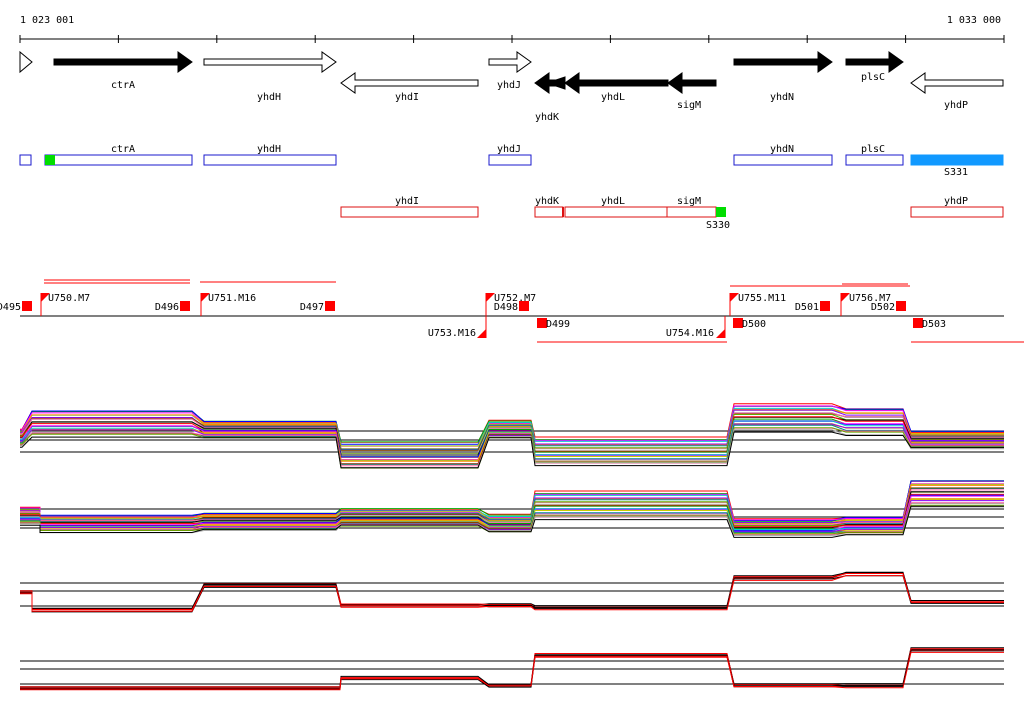  I want to click on forward-transcript-track: ctrA yhdH yhdJ yhdN plsC S331, so click(511, 161).